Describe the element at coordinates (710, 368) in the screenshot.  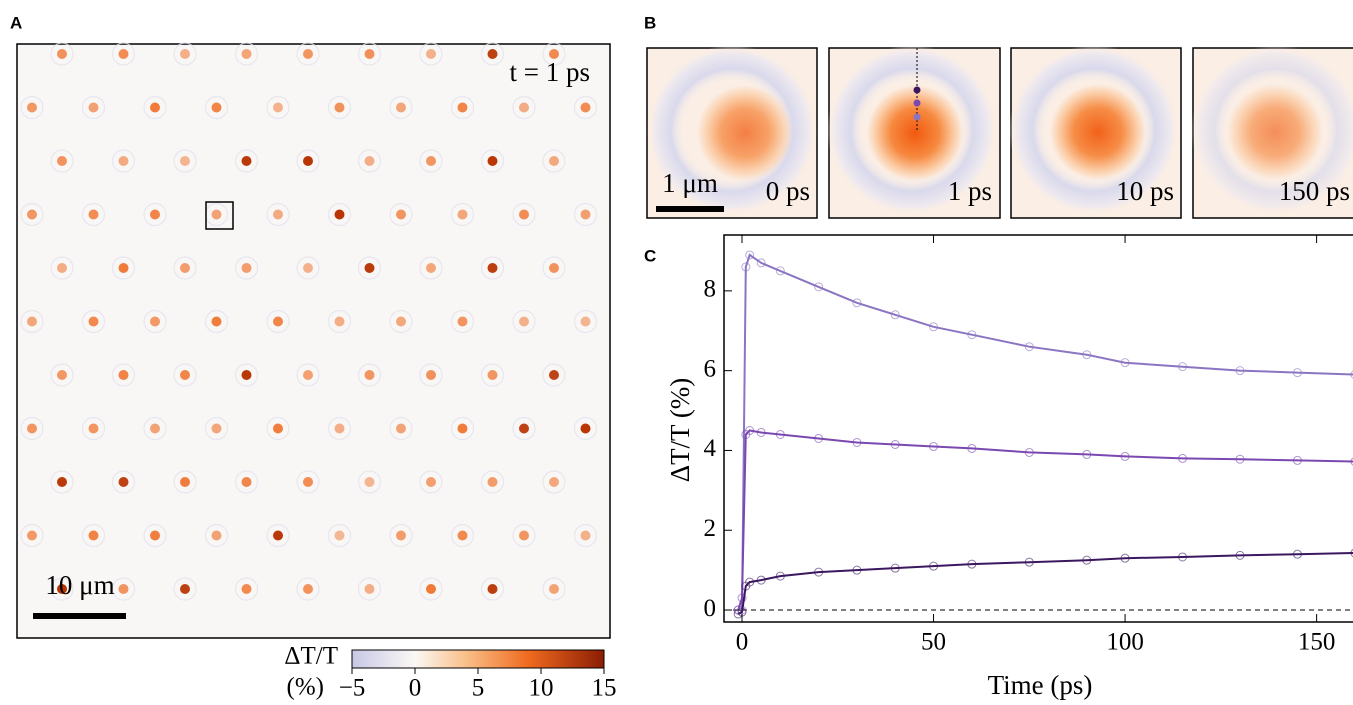
I see `y-tick-label: 6` at that location.